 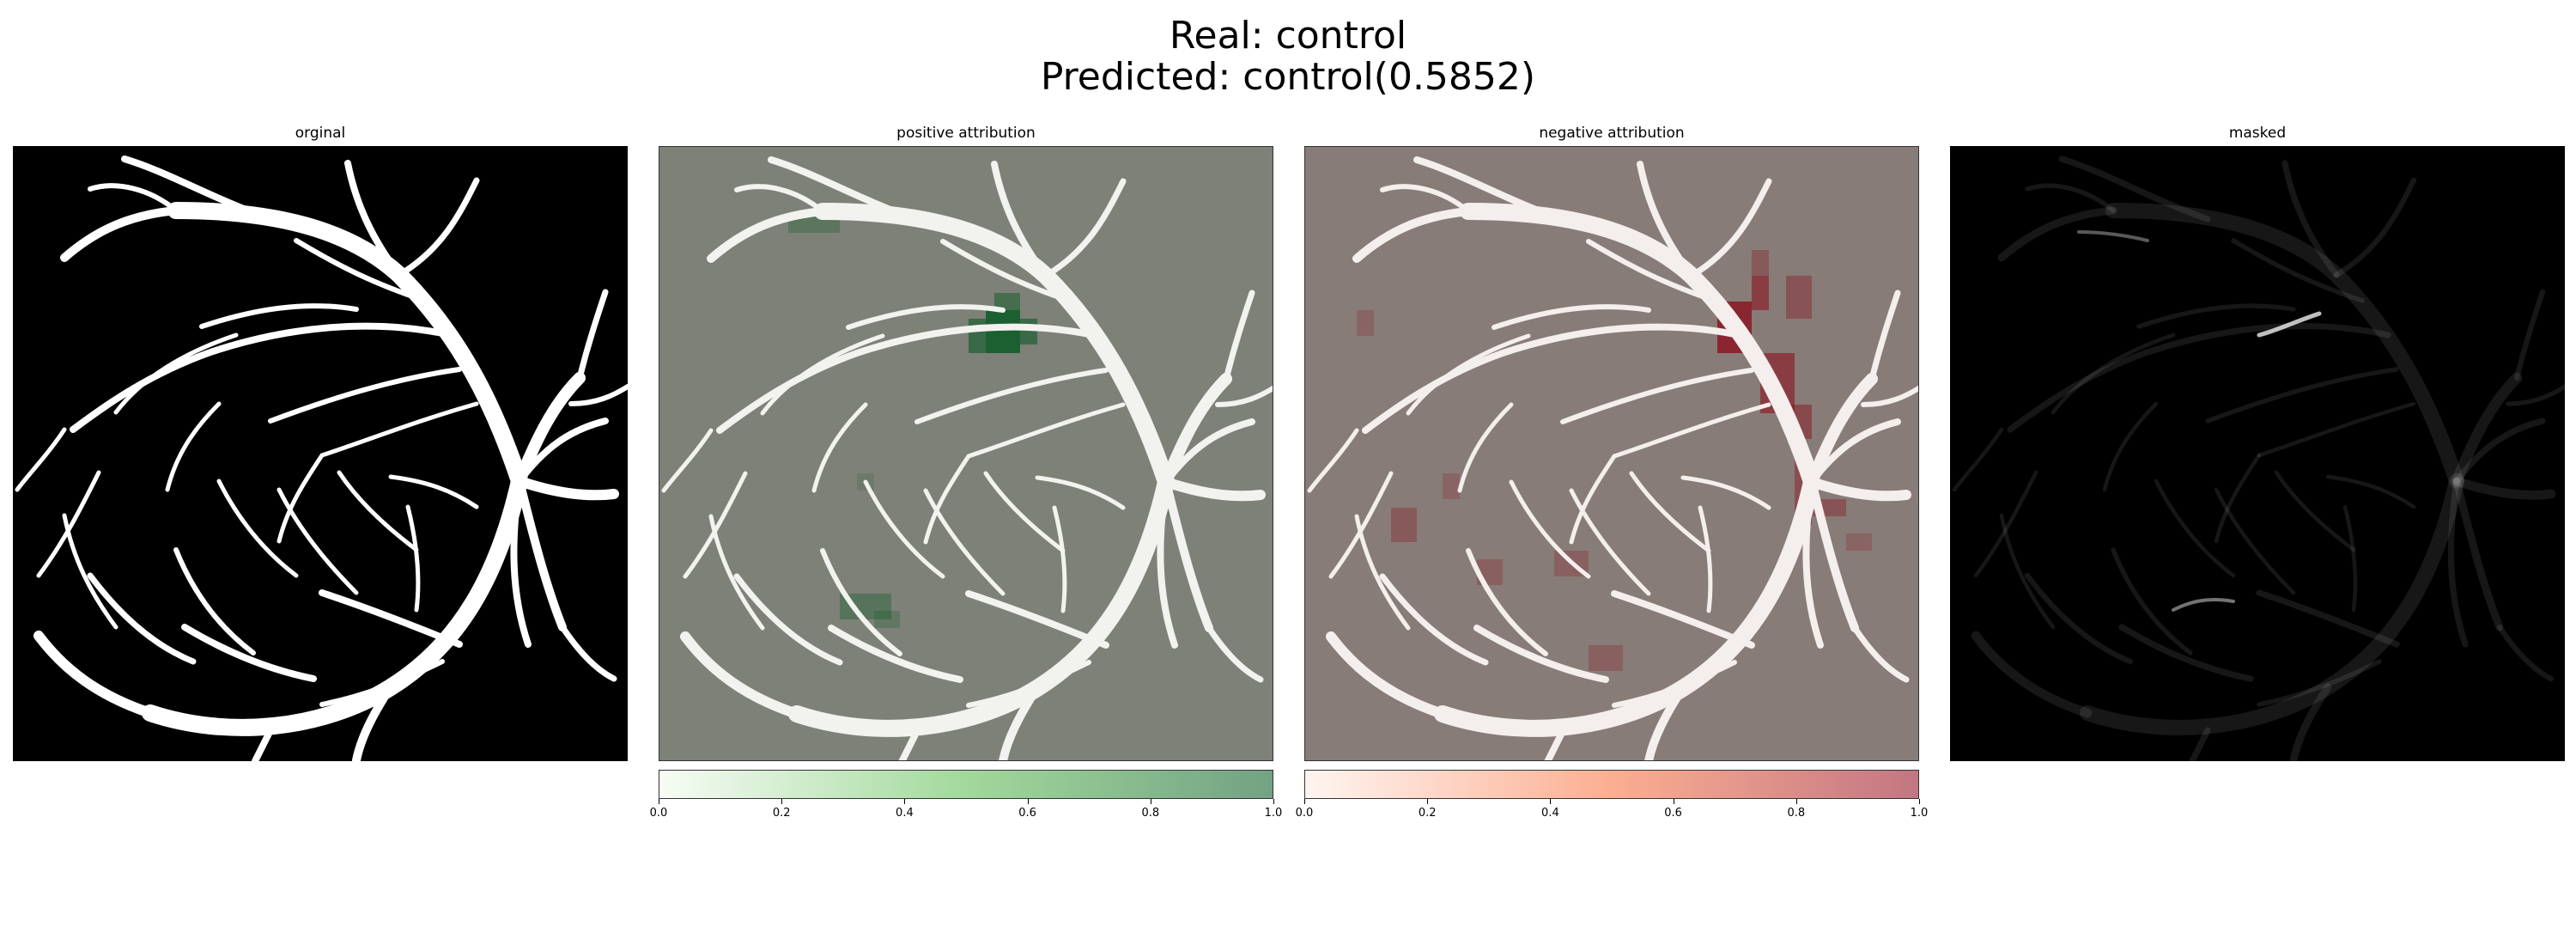 I want to click on panel-title-negative: negative attribution, so click(x=1612, y=133).